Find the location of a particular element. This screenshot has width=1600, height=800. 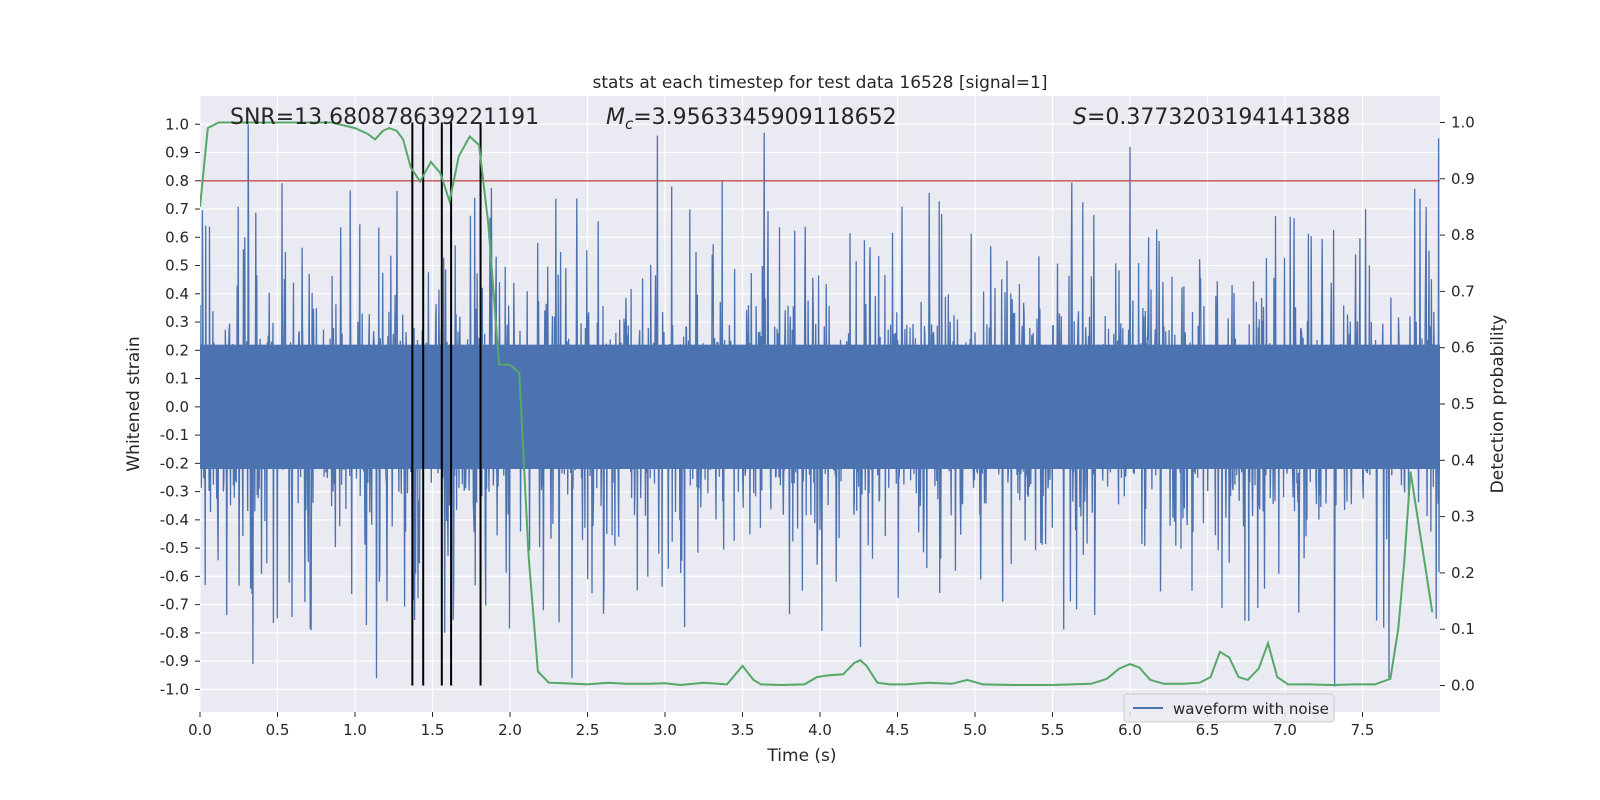

y-right-tick-label-5: 0.5 is located at coordinates (1463, 404).